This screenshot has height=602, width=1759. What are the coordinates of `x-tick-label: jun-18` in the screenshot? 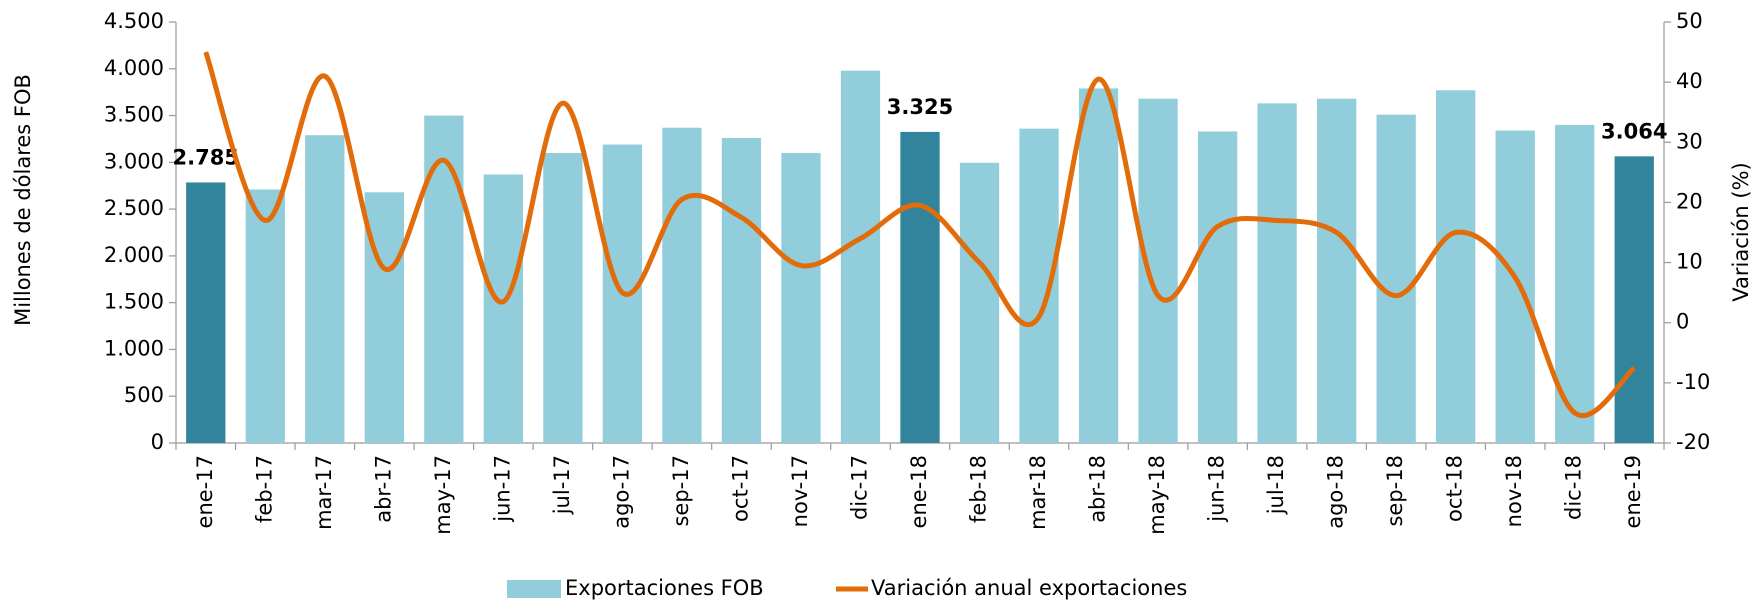 It's located at (1217, 489).